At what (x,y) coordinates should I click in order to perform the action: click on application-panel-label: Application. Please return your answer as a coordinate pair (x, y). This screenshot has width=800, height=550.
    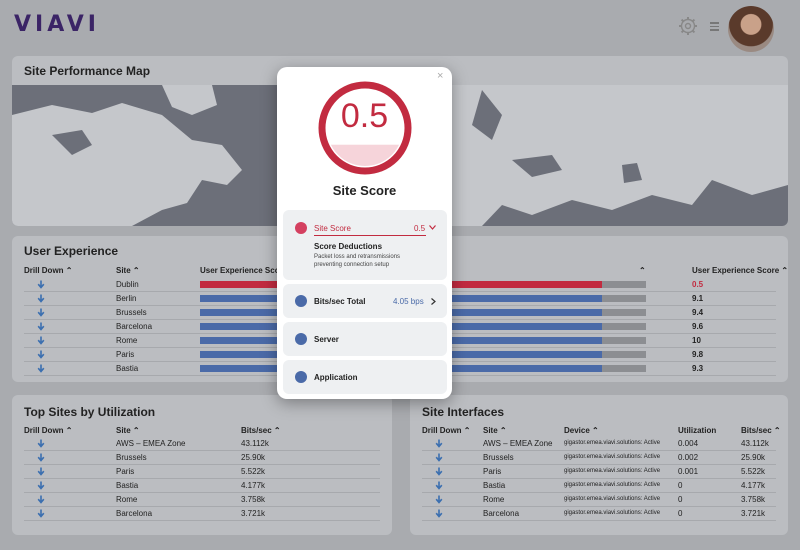
    Looking at the image, I should click on (336, 377).